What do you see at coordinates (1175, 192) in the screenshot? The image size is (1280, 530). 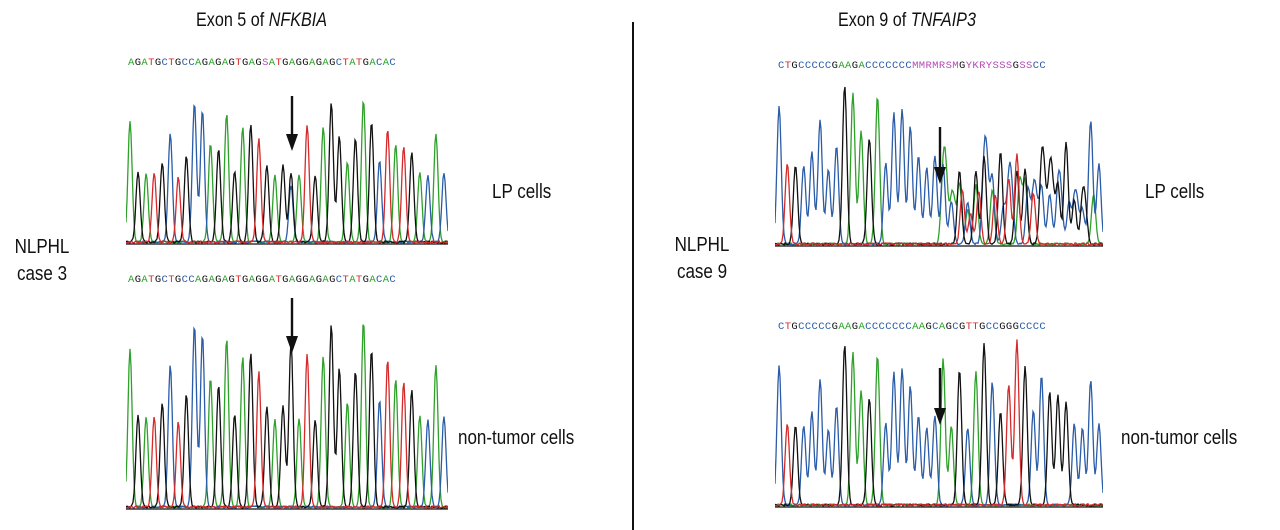 I see `right-top-label: LP cells` at bounding box center [1175, 192].